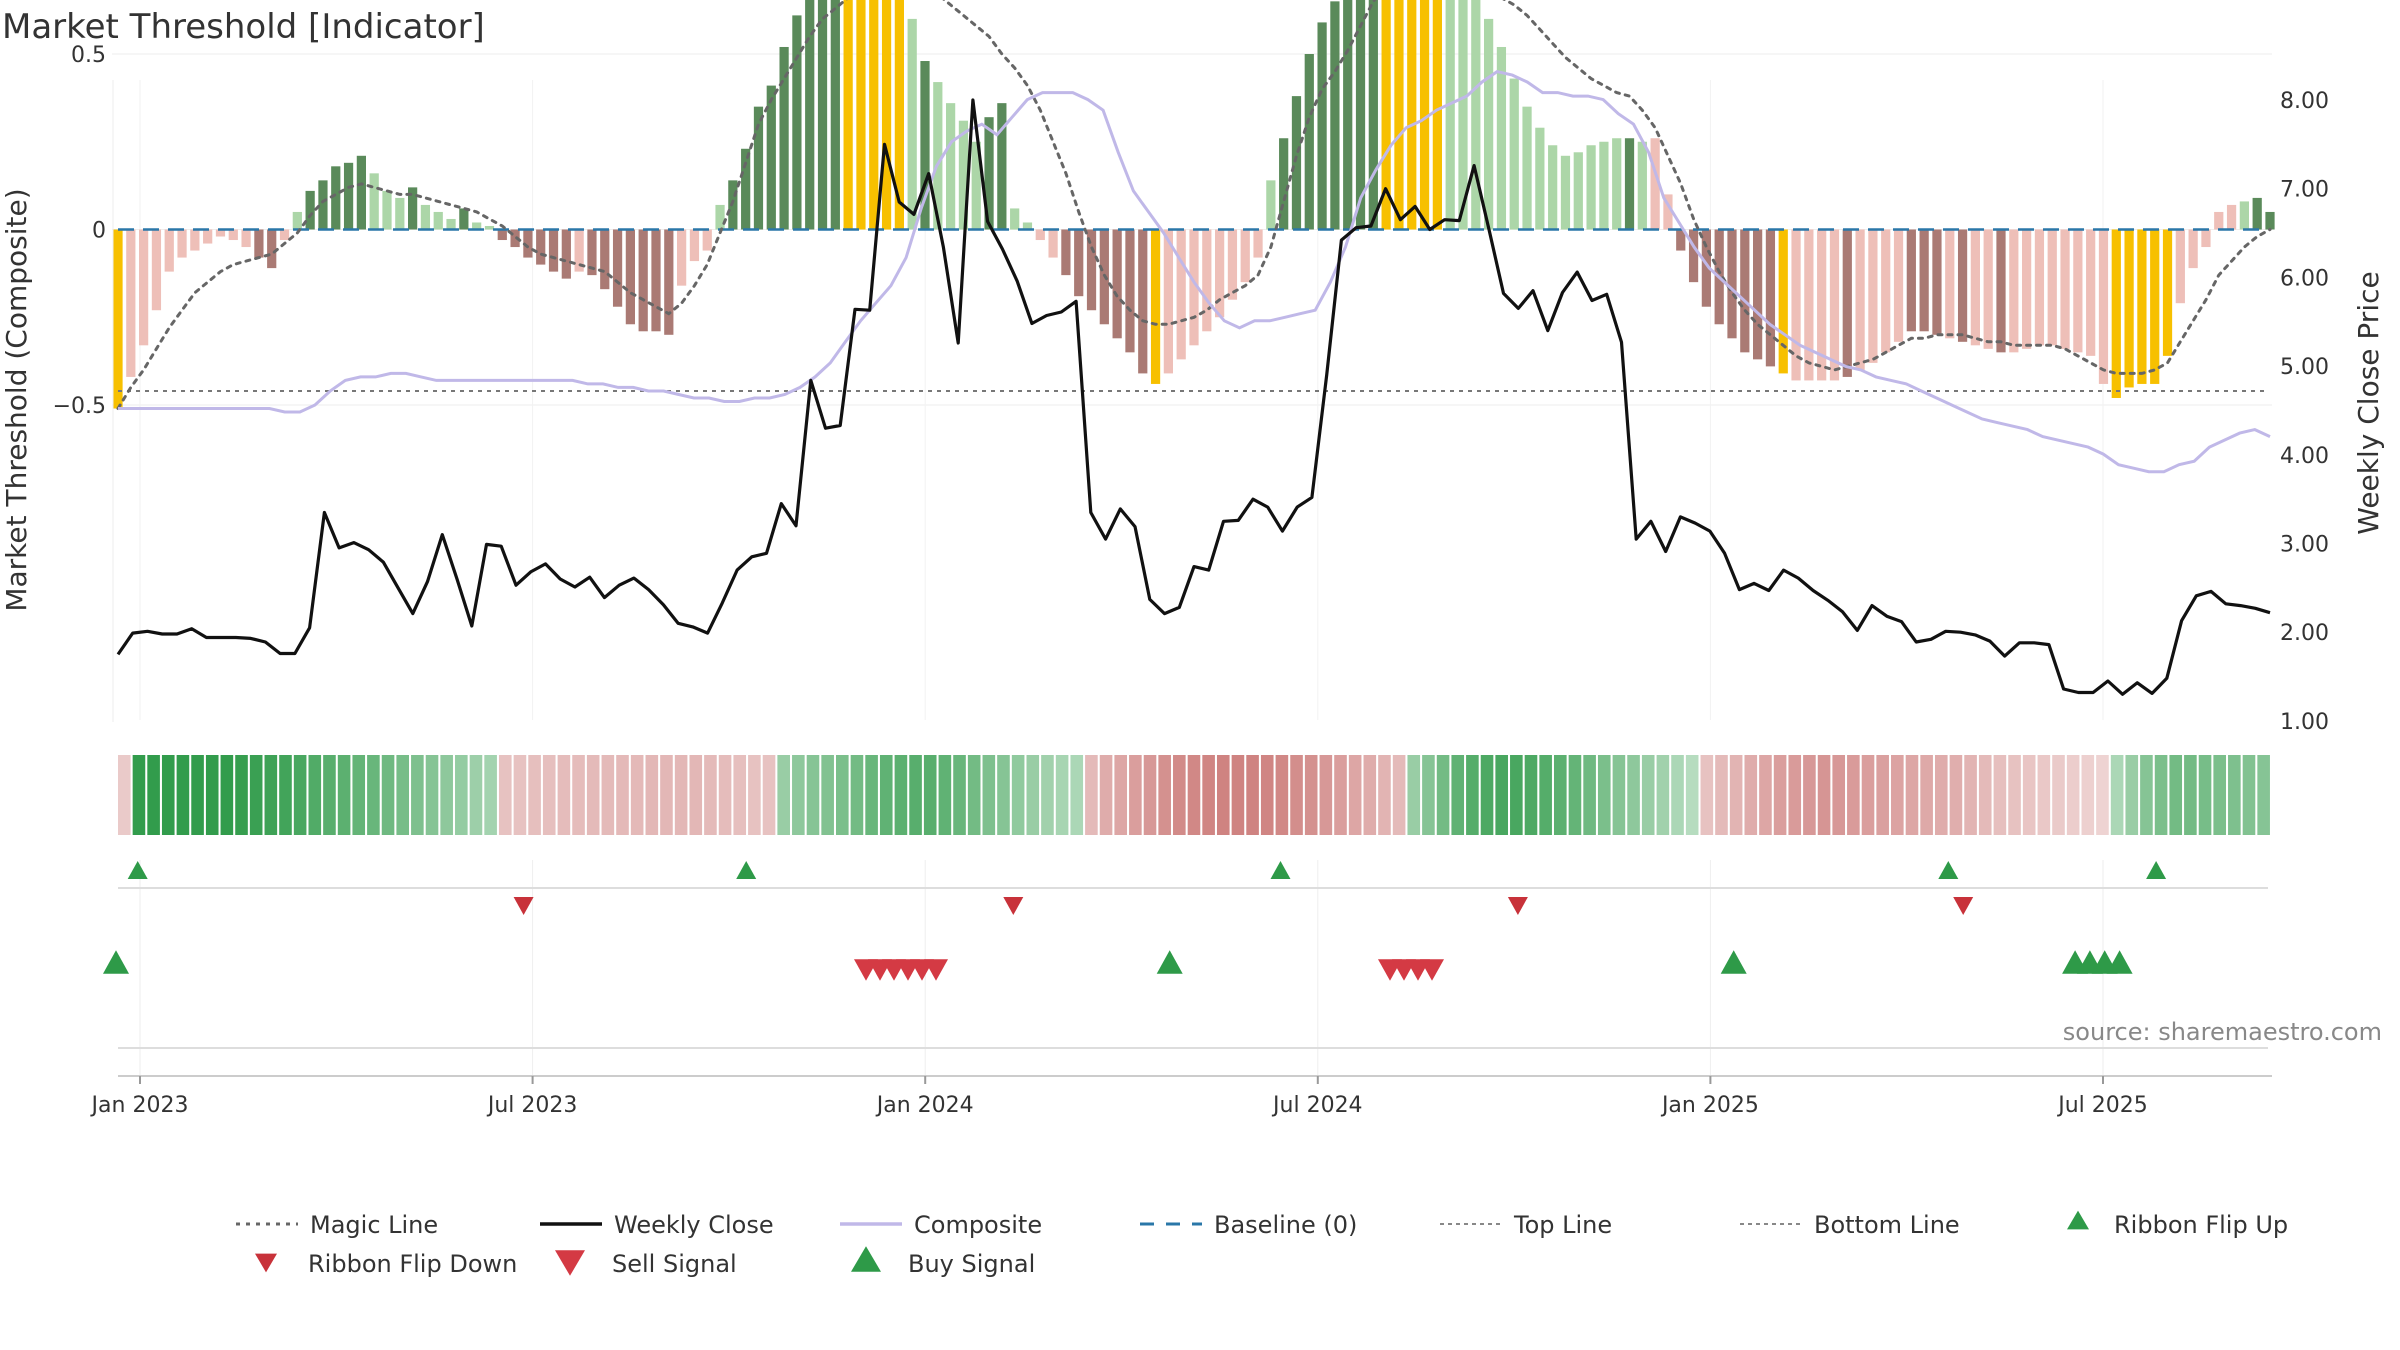 The height and width of the screenshot is (1350, 2400). Describe the element at coordinates (1850, 1225) in the screenshot. I see `legend-item-bottom: Bottom Line` at that location.